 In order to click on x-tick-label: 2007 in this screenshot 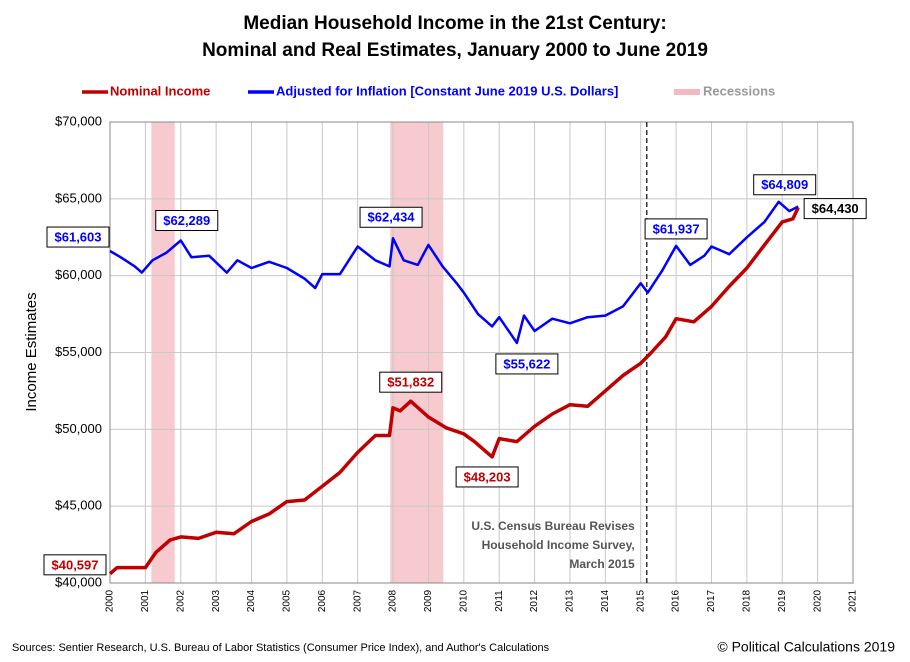, I will do `click(357, 600)`.